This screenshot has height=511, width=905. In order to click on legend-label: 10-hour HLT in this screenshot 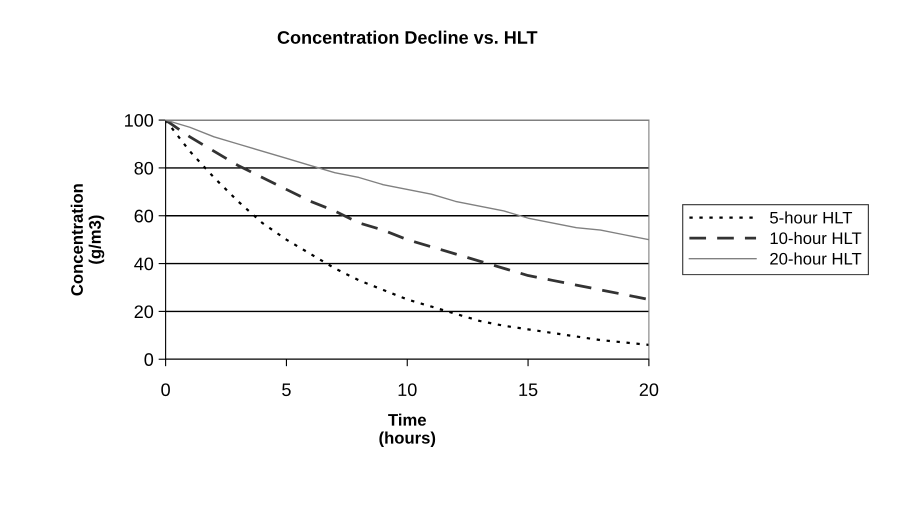, I will do `click(816, 238)`.